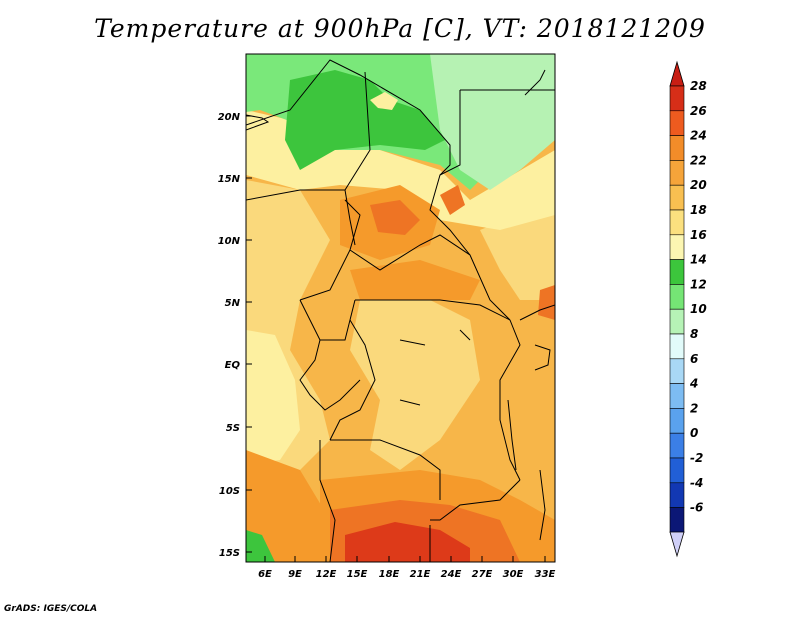 Image resolution: width=800 pixels, height=618 pixels. What do you see at coordinates (229, 241) in the screenshot?
I see `lat-label: 10N` at bounding box center [229, 241].